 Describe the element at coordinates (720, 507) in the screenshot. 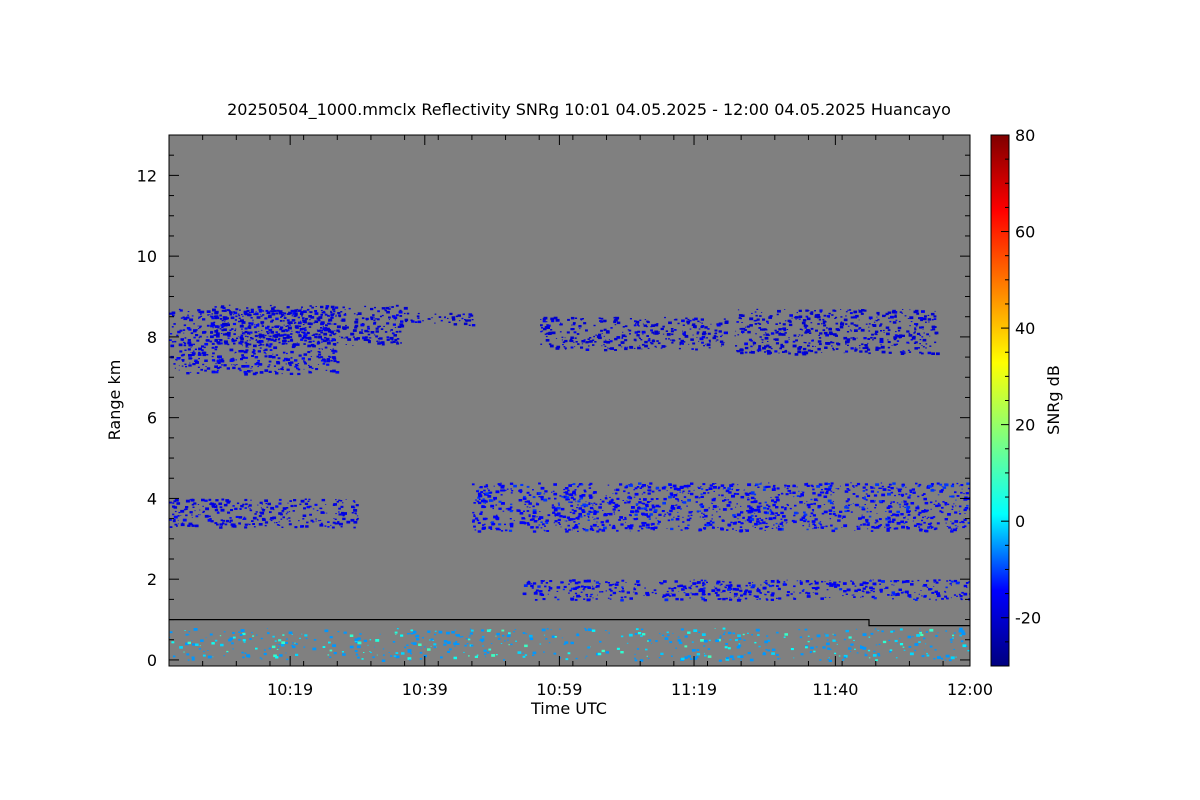

I see `echo-mid-layer-clouds` at that location.